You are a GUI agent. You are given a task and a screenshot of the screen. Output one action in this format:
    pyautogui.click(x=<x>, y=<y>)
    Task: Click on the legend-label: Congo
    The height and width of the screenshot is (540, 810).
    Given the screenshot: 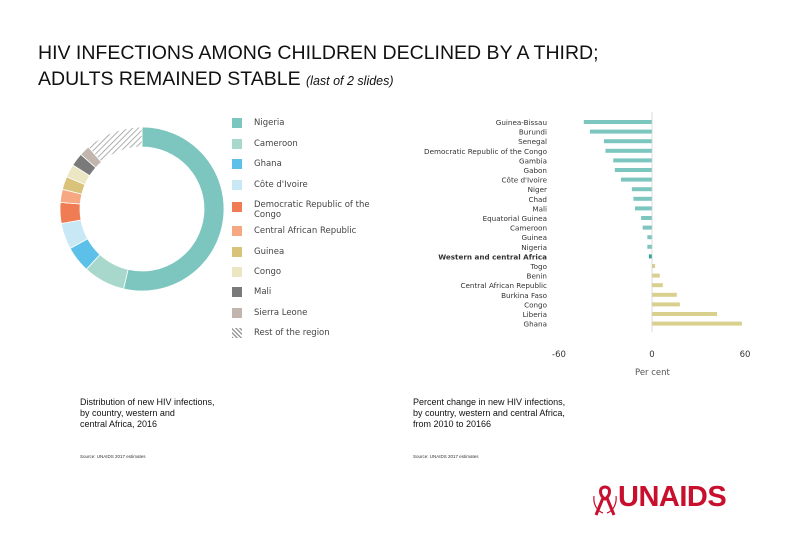 What is the action you would take?
    pyautogui.click(x=268, y=272)
    